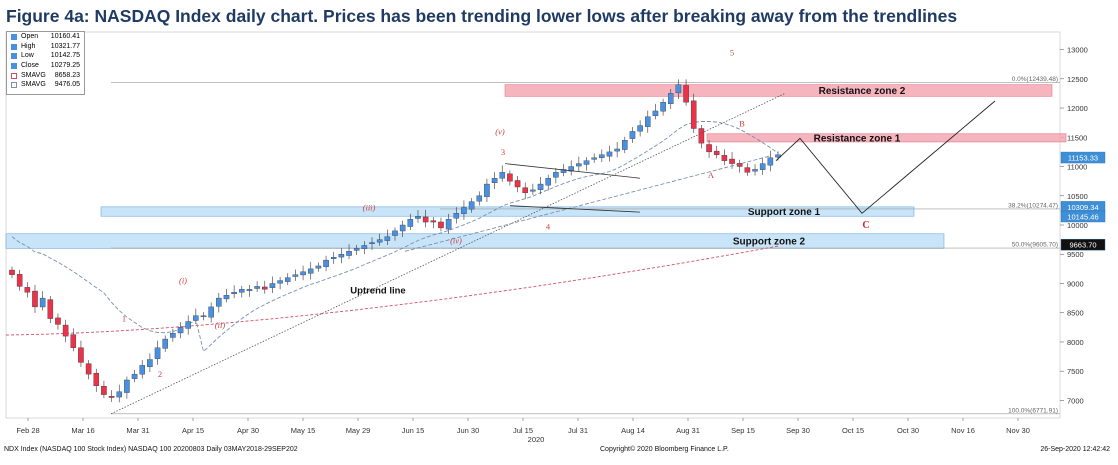  What do you see at coordinates (503, 152) in the screenshot?
I see `wave-label: 3` at bounding box center [503, 152].